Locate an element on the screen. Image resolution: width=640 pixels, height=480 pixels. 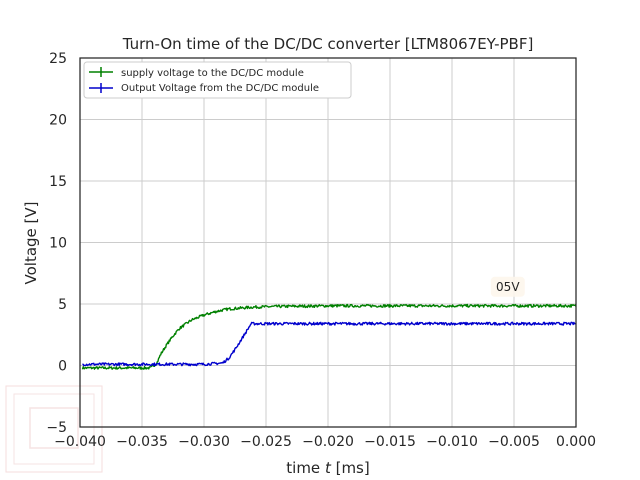
x-tick-label: −0.030 is located at coordinates (204, 442).